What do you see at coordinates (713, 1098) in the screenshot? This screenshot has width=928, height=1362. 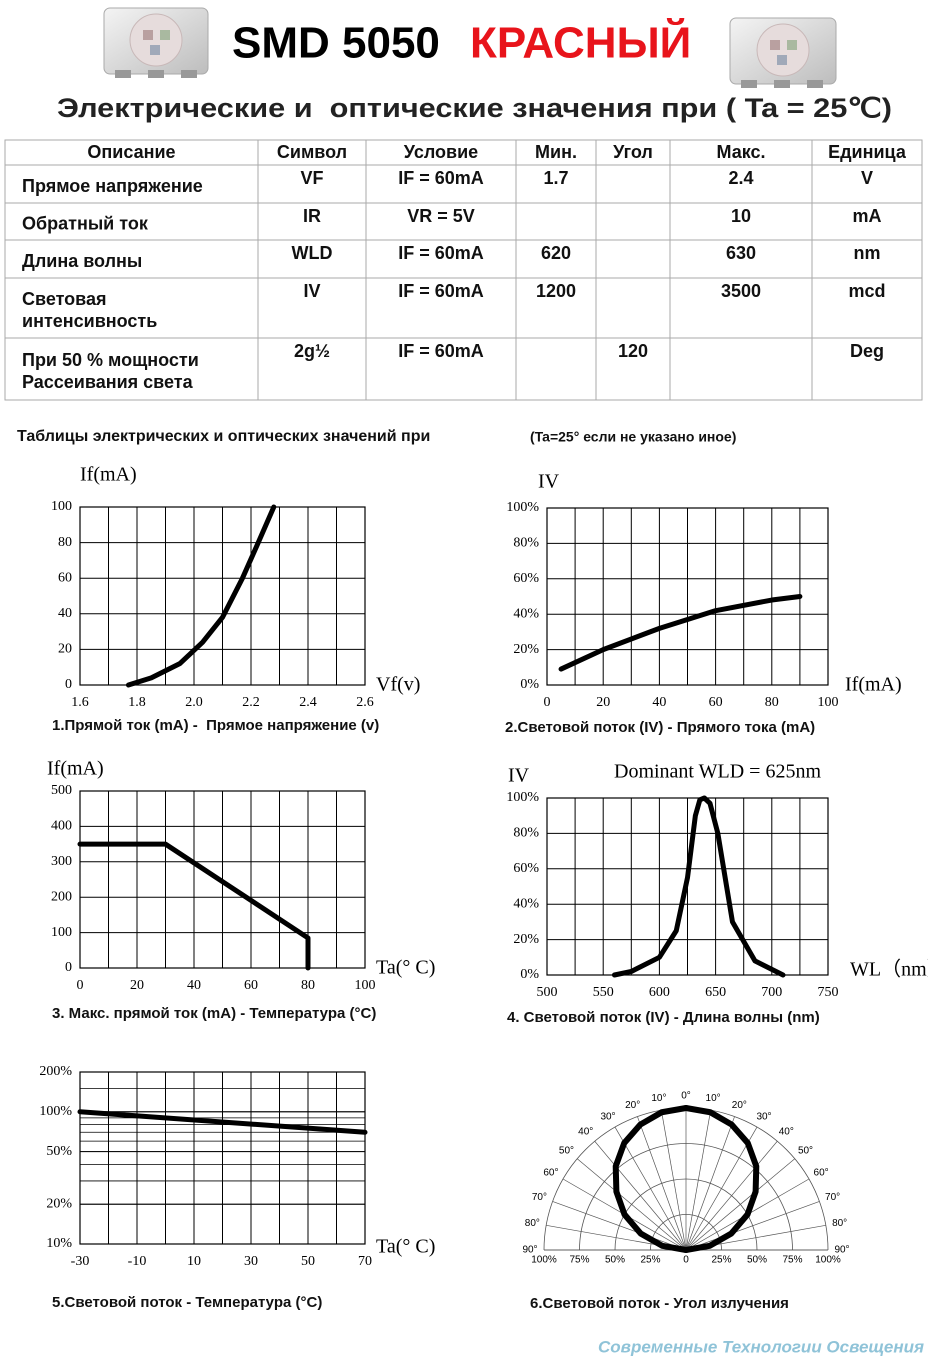 I see `angle-tick-label: 10°` at bounding box center [713, 1098].